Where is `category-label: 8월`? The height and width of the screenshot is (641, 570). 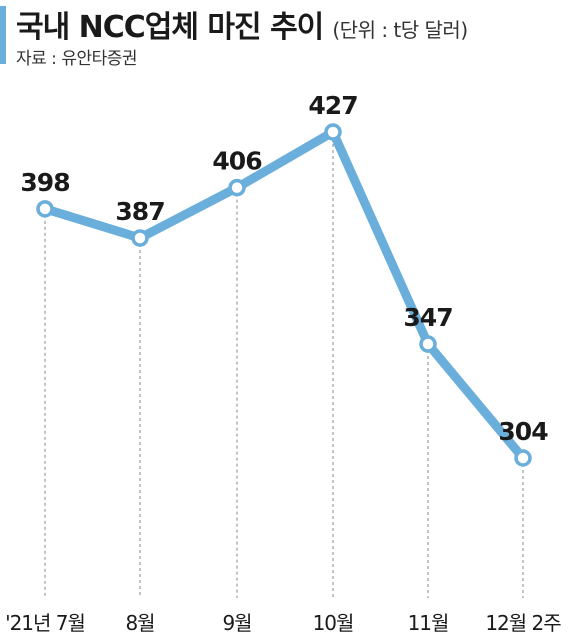 category-label: 8월 is located at coordinates (139, 623).